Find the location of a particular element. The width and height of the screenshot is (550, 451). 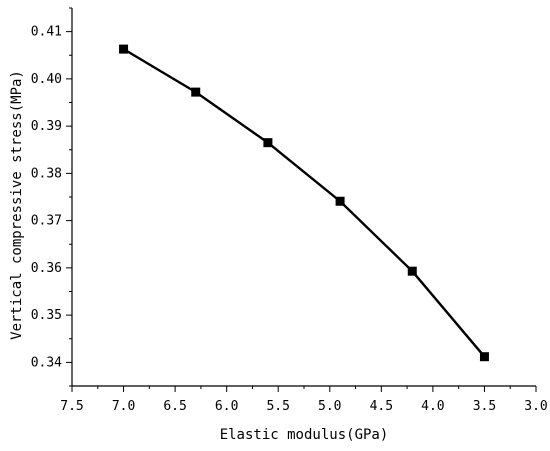

y-tick-label: 0.37 is located at coordinates (46, 221).